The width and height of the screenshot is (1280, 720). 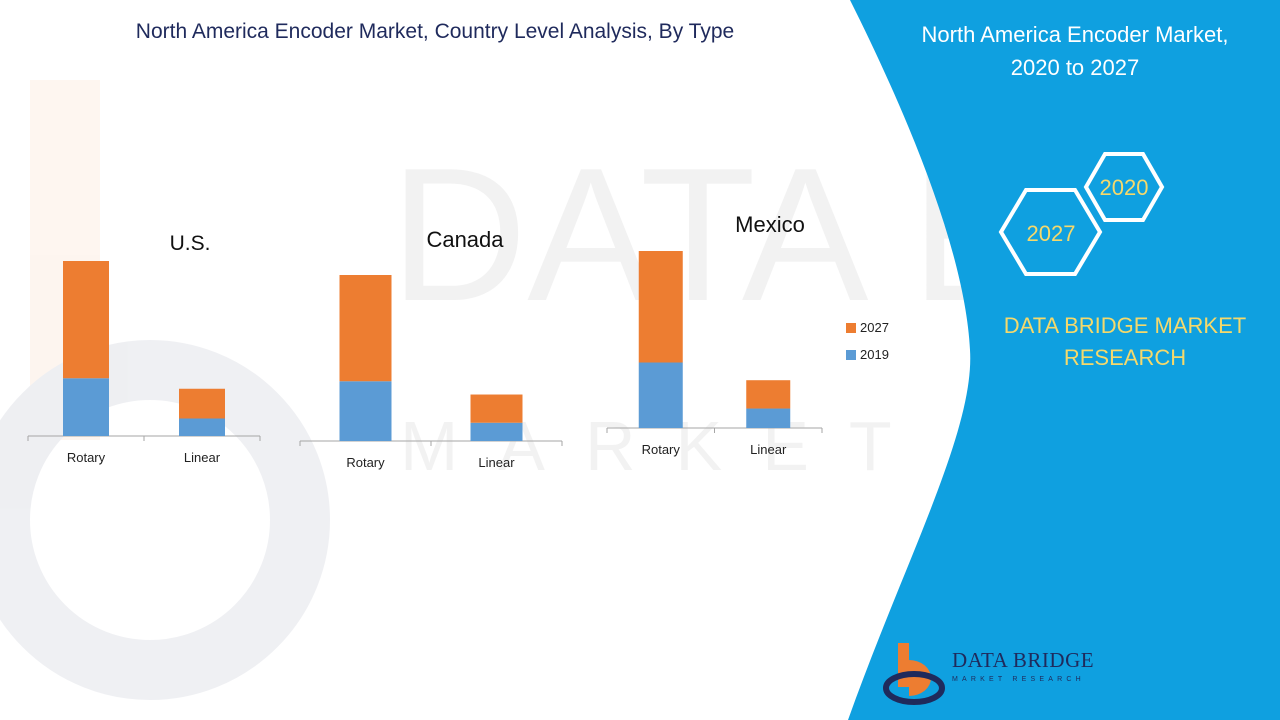 What do you see at coordinates (874, 327) in the screenshot?
I see `legend-label-2027: 2027` at bounding box center [874, 327].